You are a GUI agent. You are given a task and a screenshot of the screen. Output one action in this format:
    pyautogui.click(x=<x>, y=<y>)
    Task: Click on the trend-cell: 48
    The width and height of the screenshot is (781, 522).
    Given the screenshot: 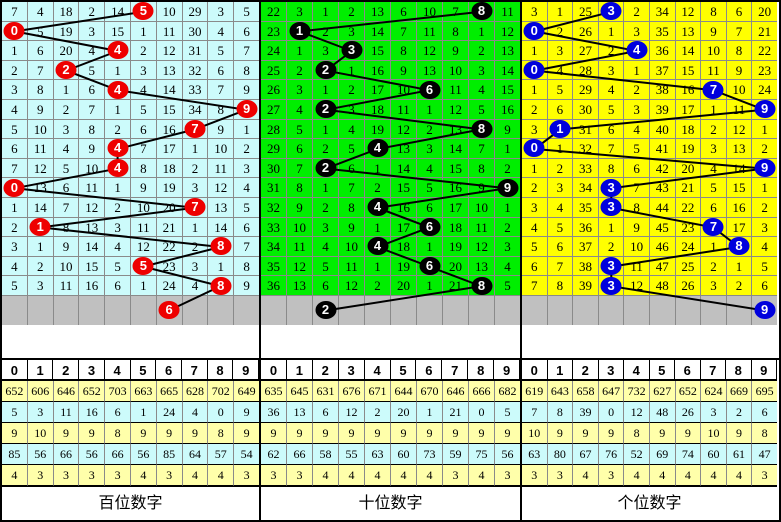 What is the action you would take?
    pyautogui.click(x=662, y=286)
    